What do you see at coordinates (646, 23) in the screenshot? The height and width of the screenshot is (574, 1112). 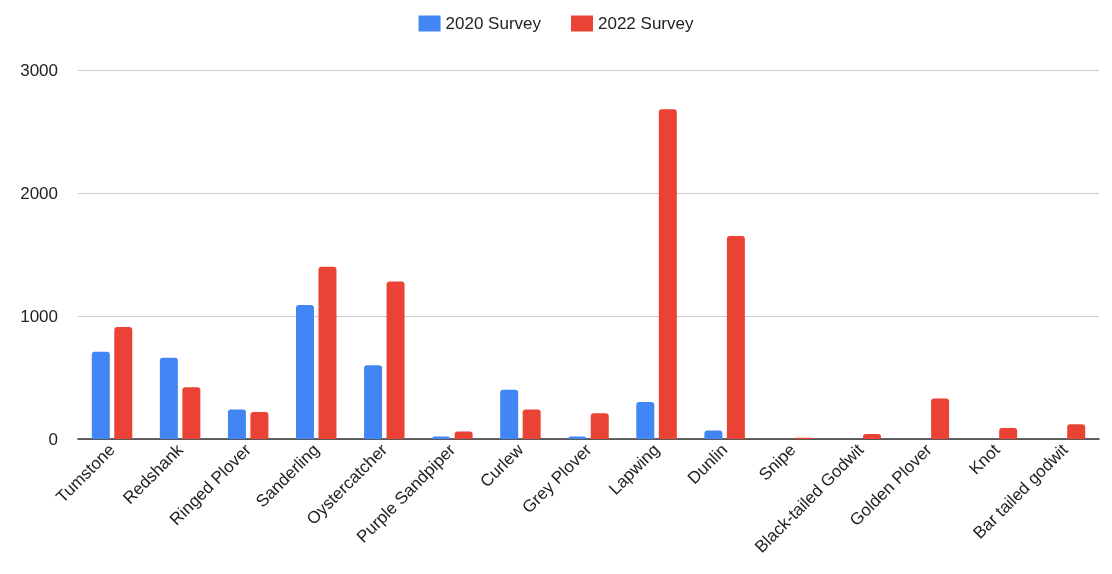 I see `legend-label: 2022 Survey` at bounding box center [646, 23].